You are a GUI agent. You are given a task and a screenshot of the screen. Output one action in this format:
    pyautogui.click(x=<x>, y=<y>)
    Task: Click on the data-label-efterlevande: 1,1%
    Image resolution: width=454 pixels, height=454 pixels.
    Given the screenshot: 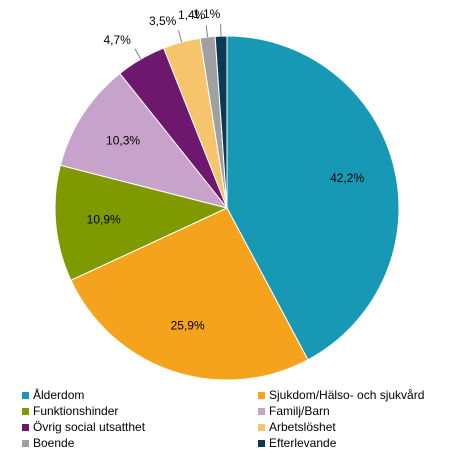 What is the action you would take?
    pyautogui.click(x=207, y=14)
    